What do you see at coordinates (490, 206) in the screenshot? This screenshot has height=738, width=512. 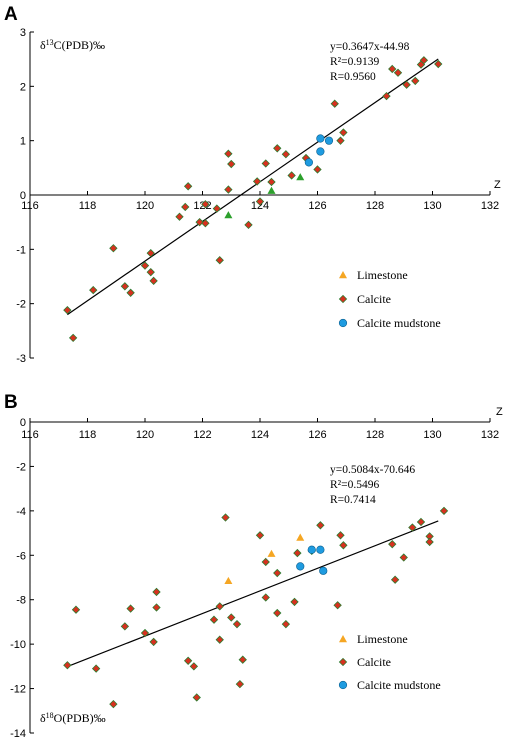 I see `panel-a-x-tick-label: 132` at bounding box center [490, 206].